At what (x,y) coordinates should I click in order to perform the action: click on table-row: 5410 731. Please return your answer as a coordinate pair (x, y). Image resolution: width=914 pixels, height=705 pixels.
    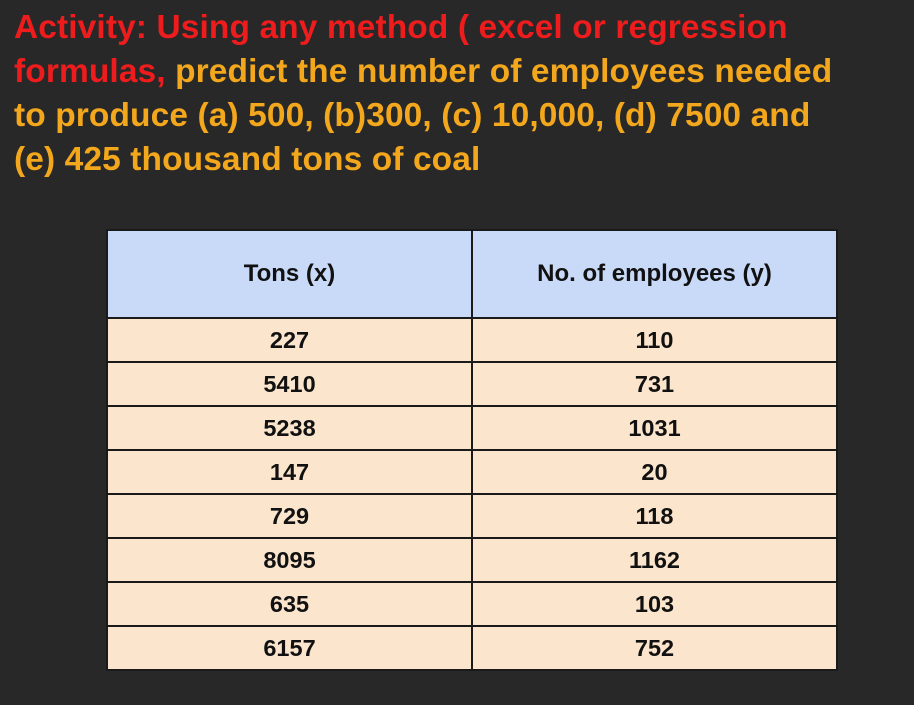
    Looking at the image, I should click on (472, 384).